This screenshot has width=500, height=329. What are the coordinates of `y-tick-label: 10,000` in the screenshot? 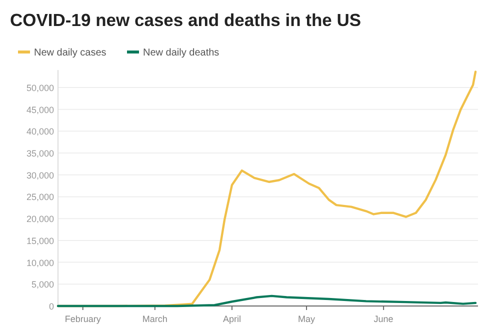 It's located at (40, 263).